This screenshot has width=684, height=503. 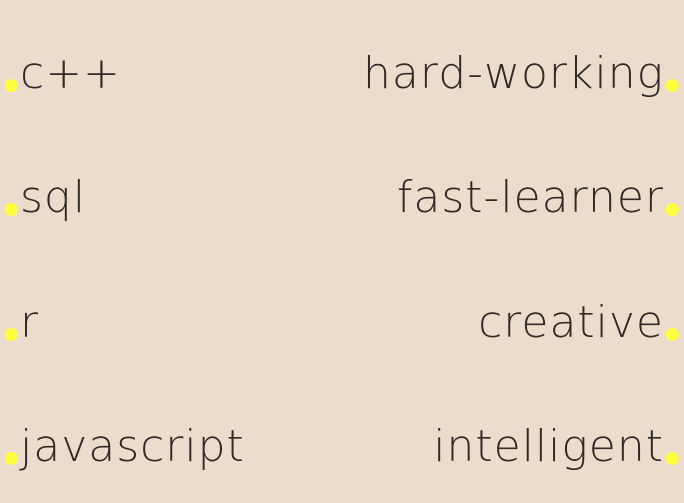 I want to click on trait-label: creative, so click(x=571, y=322).